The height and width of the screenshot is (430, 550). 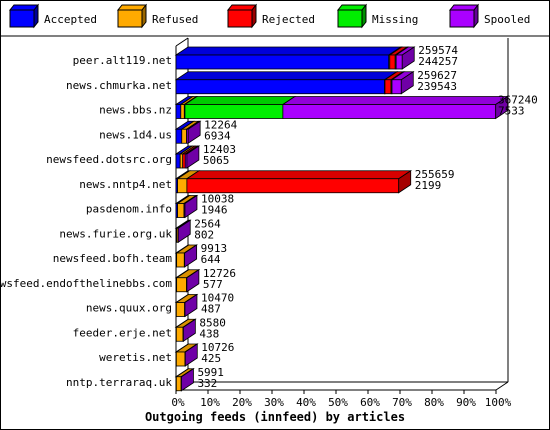 What do you see at coordinates (212, 322) in the screenshot?
I see `value-label-top: 8580` at bounding box center [212, 322].